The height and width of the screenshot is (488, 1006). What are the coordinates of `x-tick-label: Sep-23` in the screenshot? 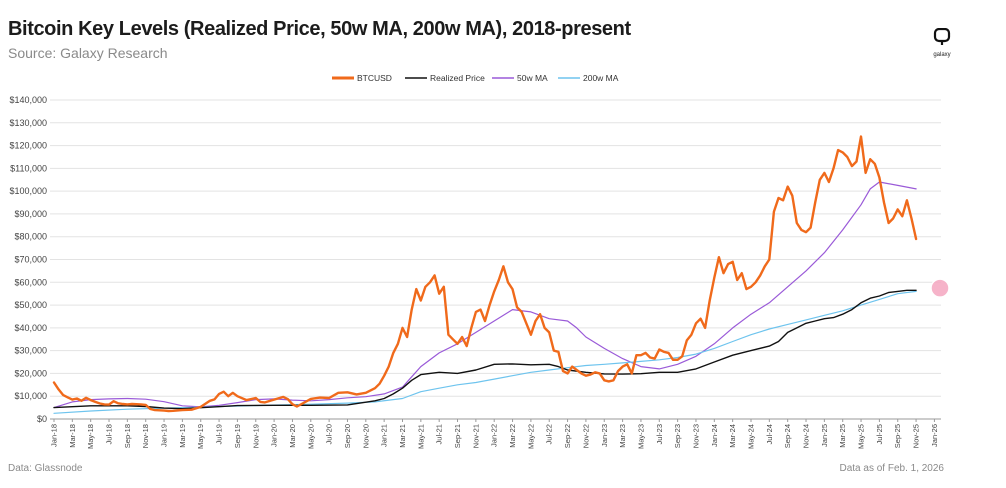 It's located at (677, 436).